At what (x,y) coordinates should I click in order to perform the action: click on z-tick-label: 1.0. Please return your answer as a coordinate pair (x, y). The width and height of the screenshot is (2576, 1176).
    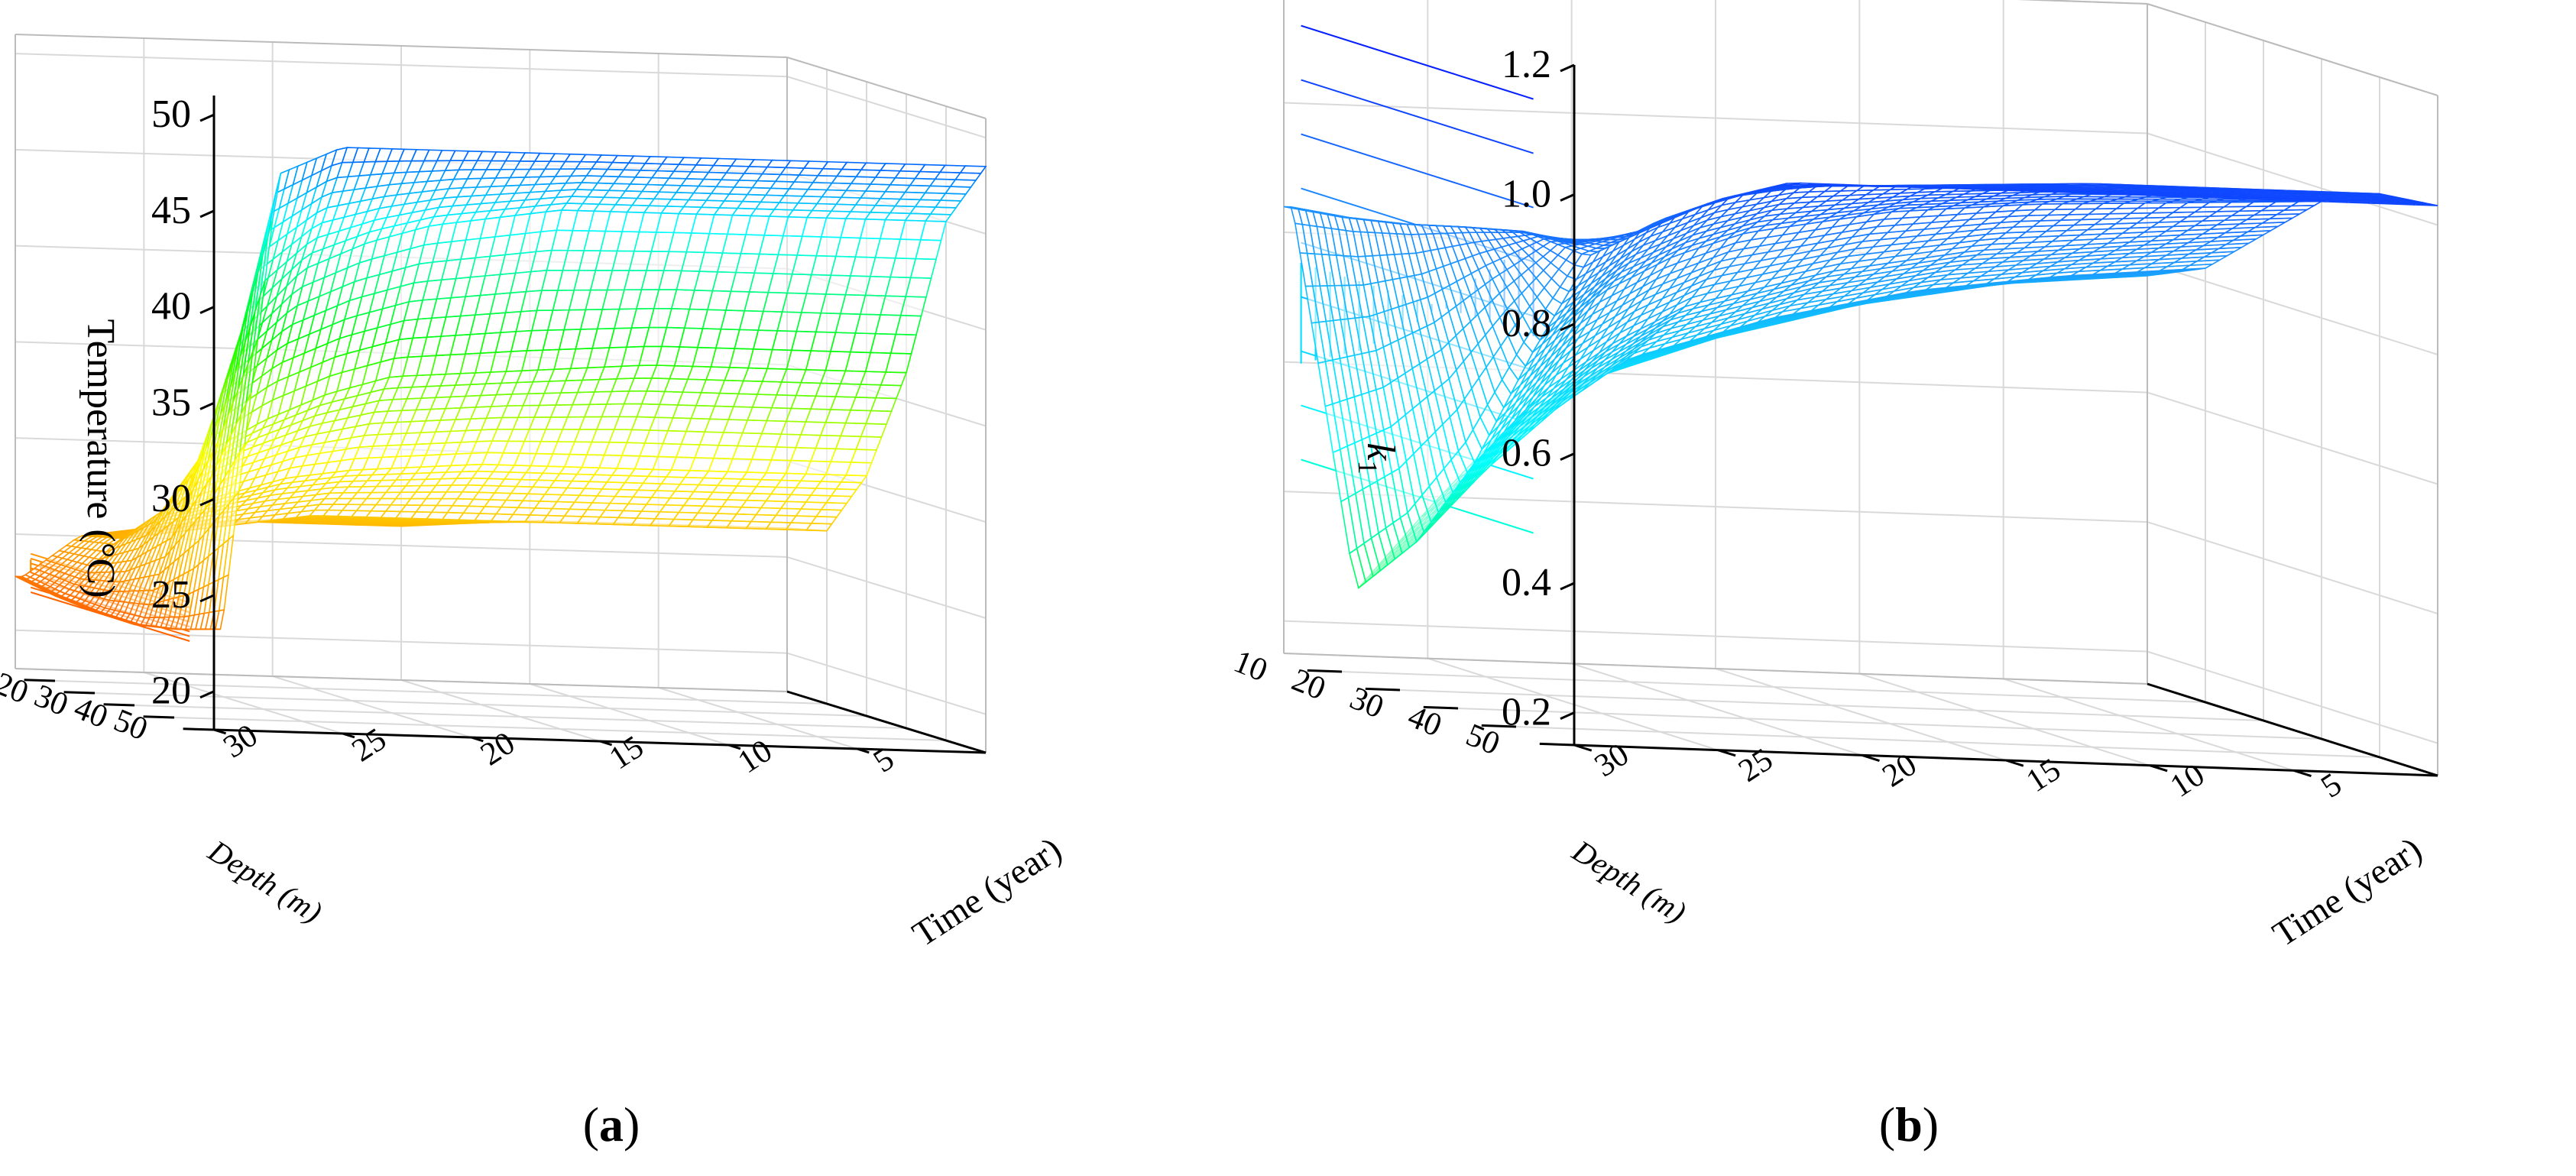
    Looking at the image, I should click on (1526, 194).